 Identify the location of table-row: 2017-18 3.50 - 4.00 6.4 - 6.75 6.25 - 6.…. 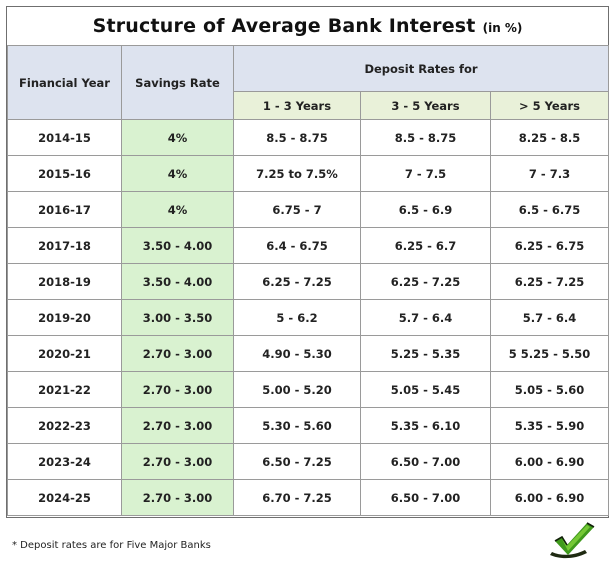
(308, 245).